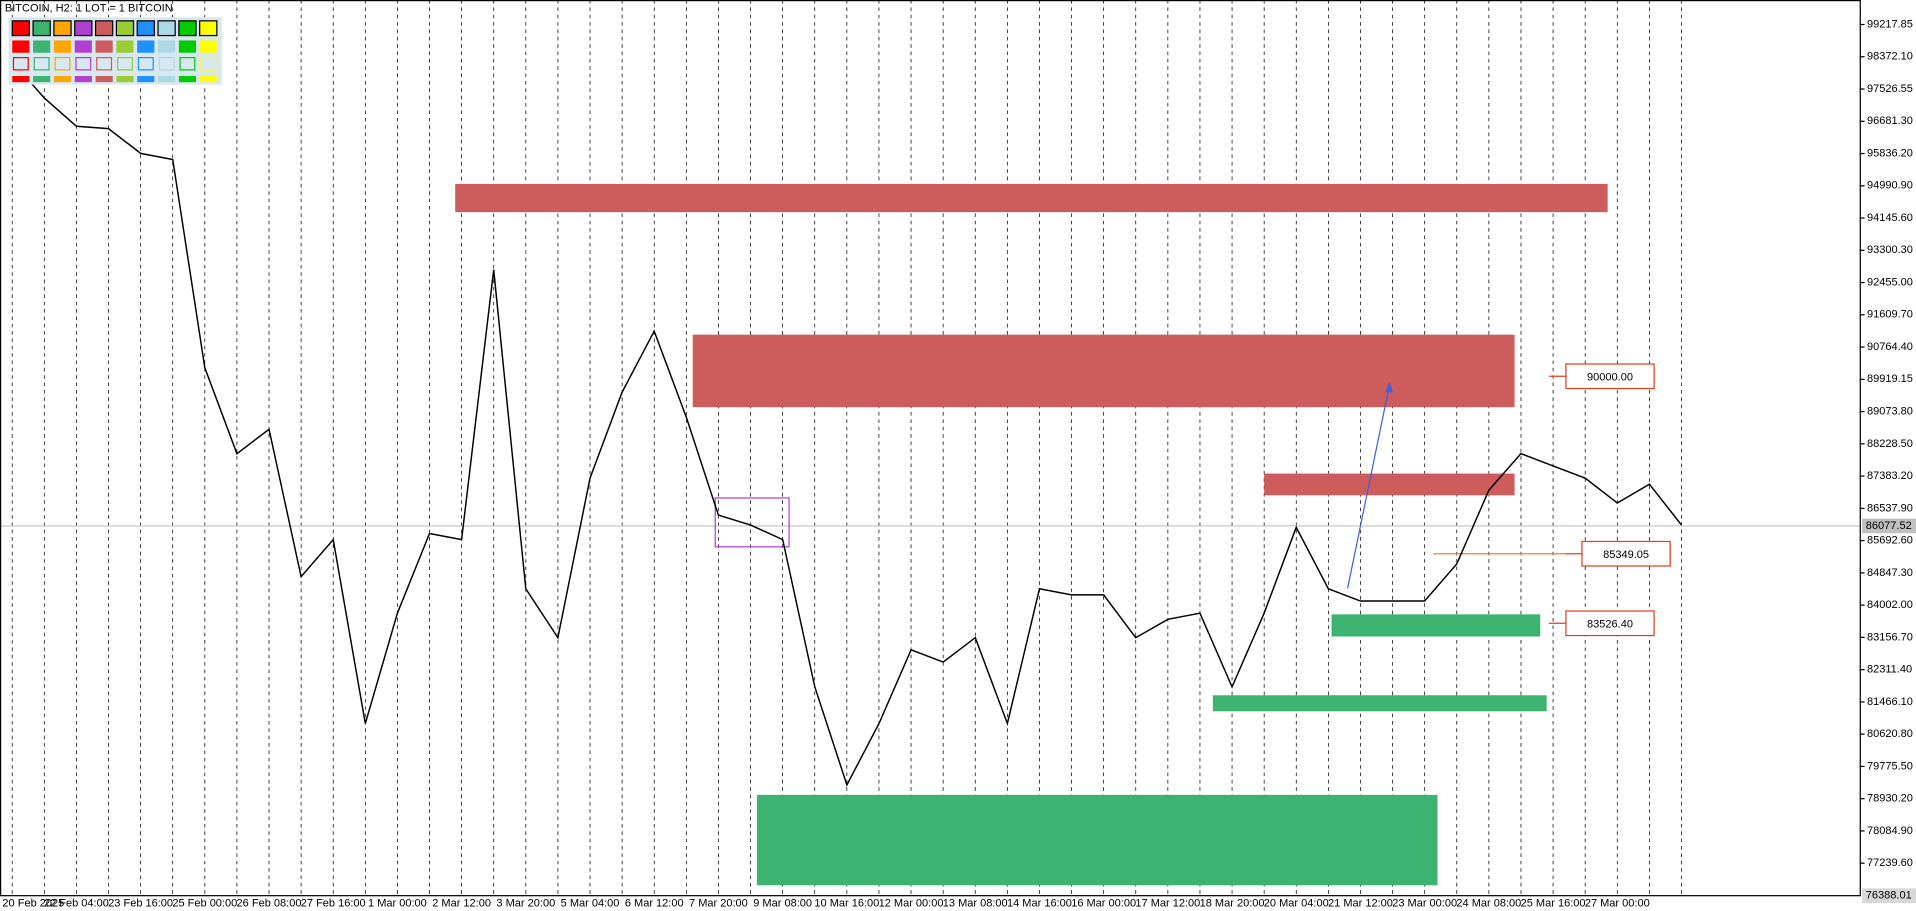 Image resolution: width=1916 pixels, height=911 pixels. I want to click on y-tick-label: 93300.30, so click(1890, 250).